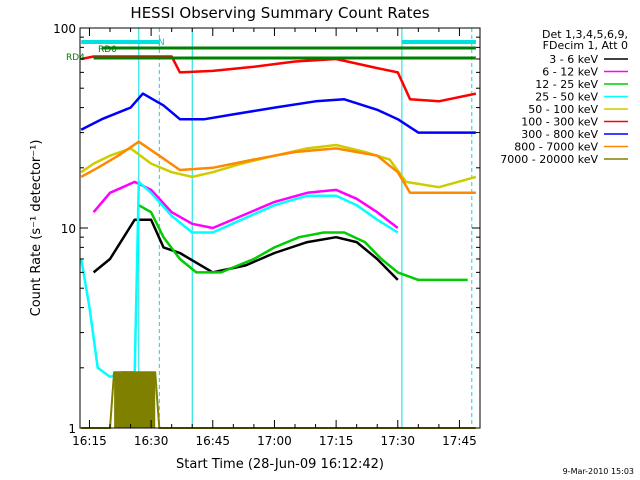  What do you see at coordinates (573, 59) in the screenshot?
I see `legend-label: 3 - 6 keV` at bounding box center [573, 59].